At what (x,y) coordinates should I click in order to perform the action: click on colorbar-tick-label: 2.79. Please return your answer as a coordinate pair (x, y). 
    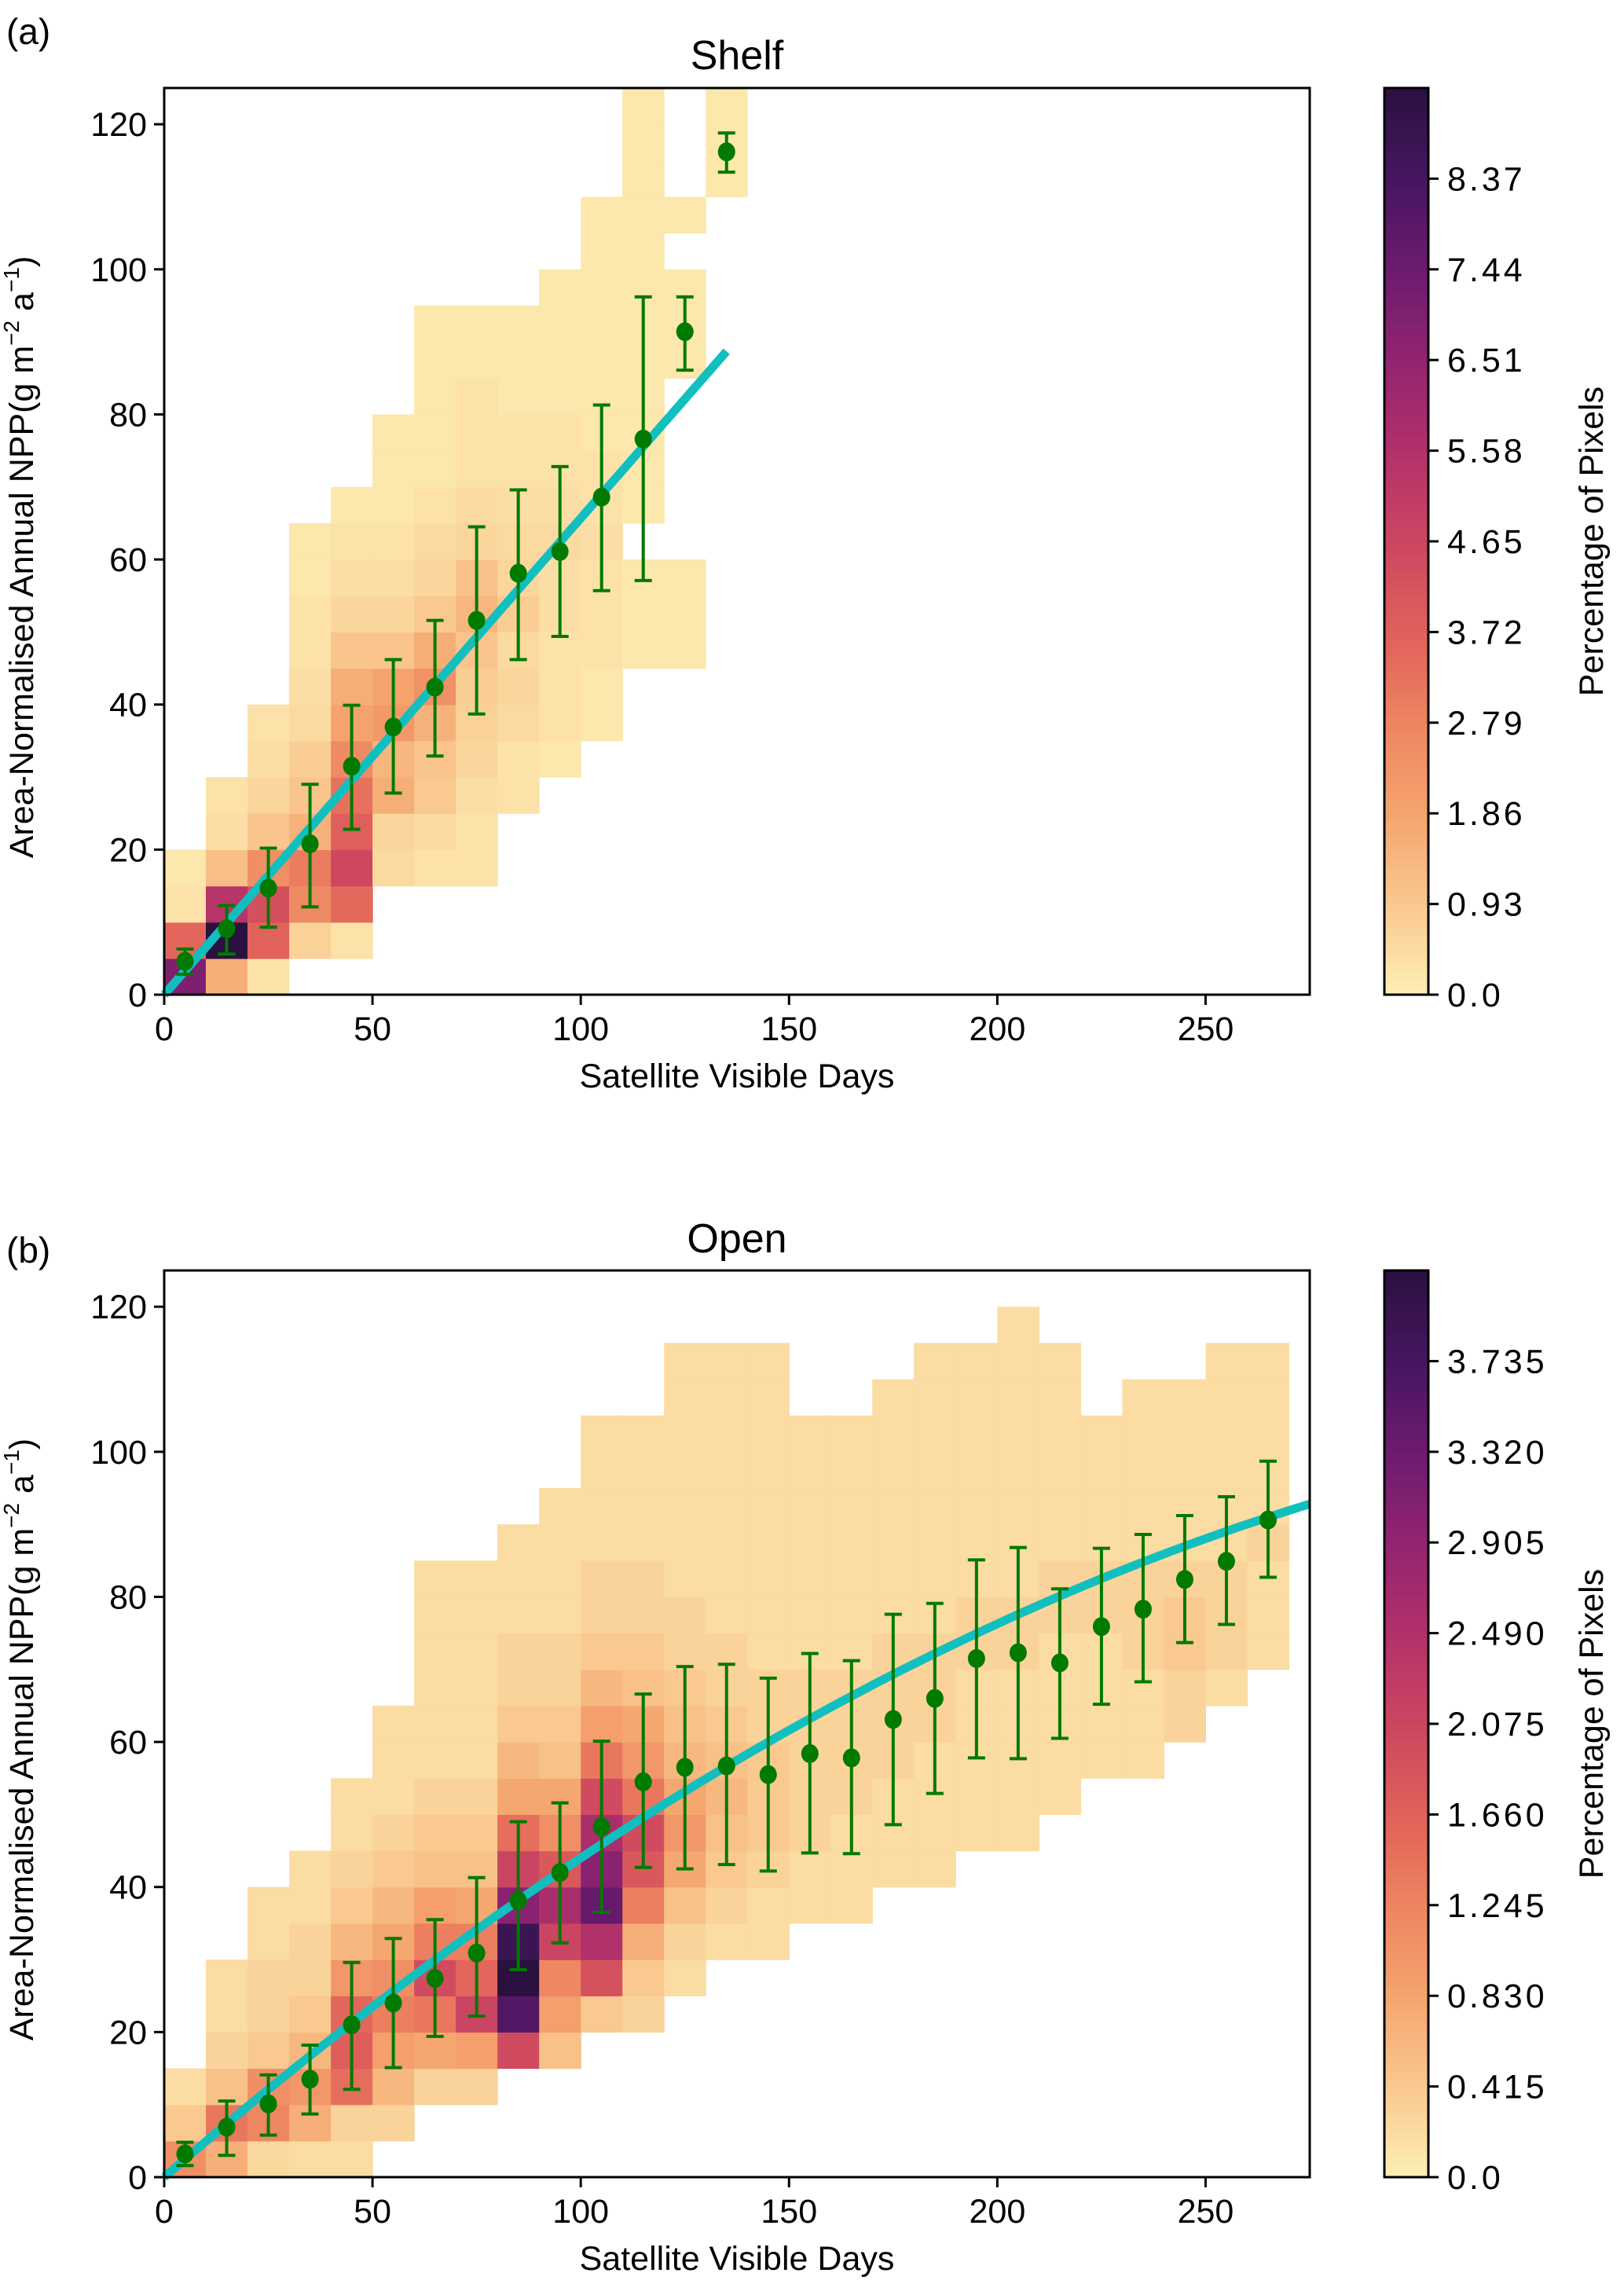
    Looking at the image, I should click on (1486, 724).